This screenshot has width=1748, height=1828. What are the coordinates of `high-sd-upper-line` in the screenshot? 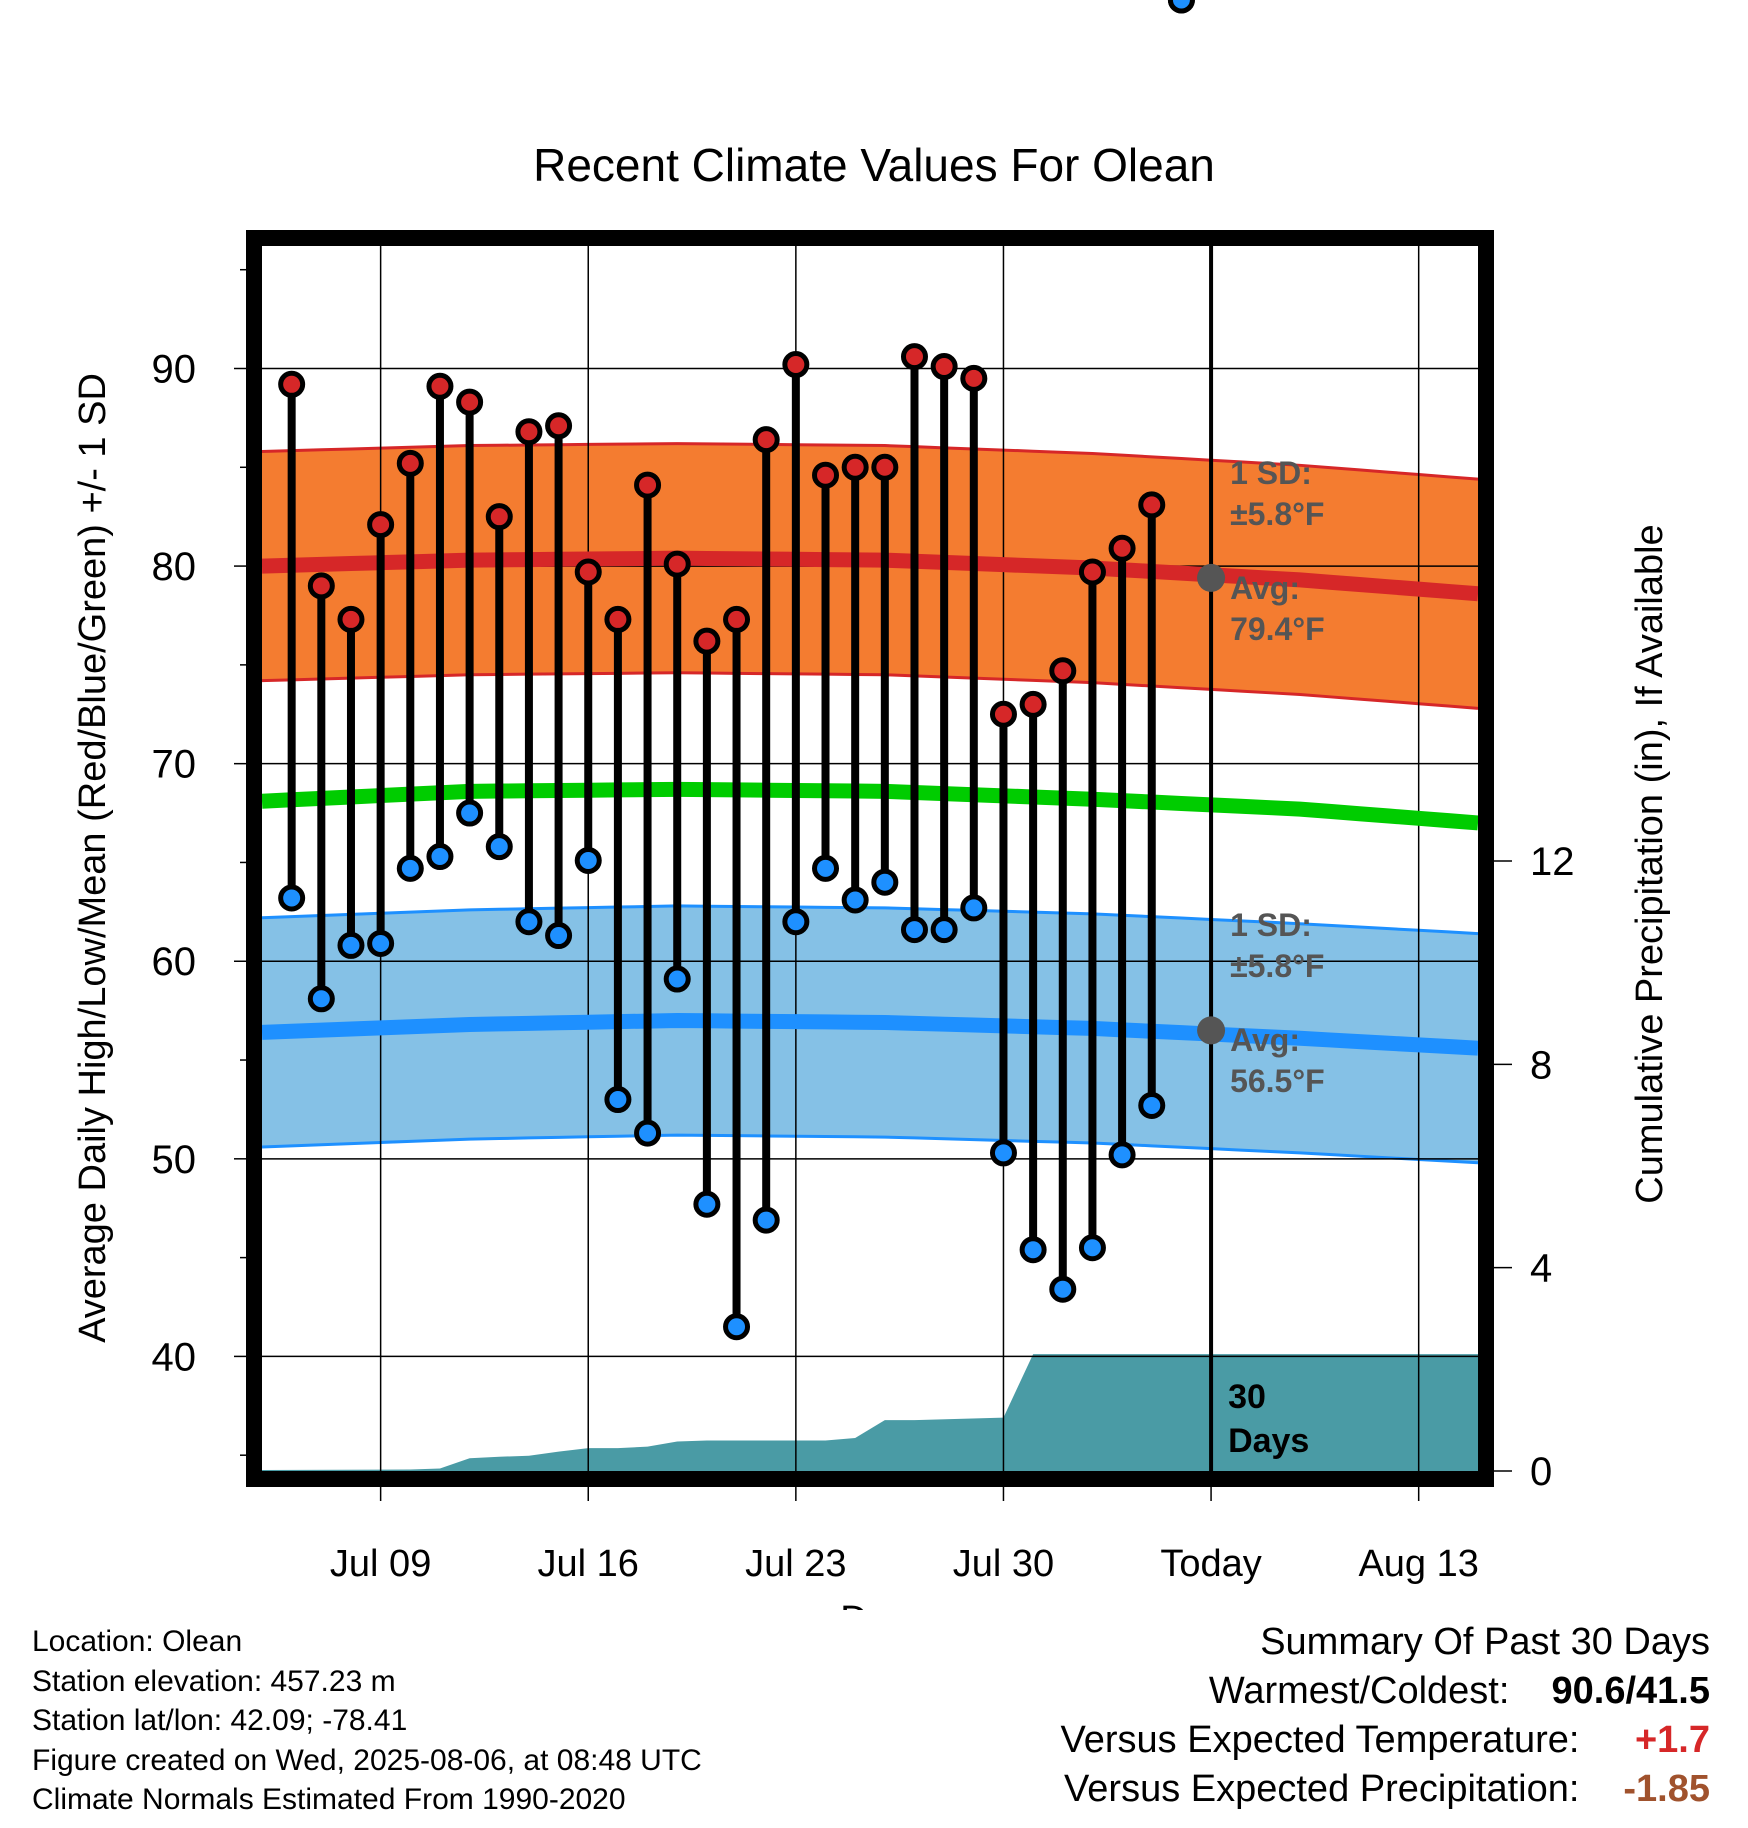 It's located at (870, 461).